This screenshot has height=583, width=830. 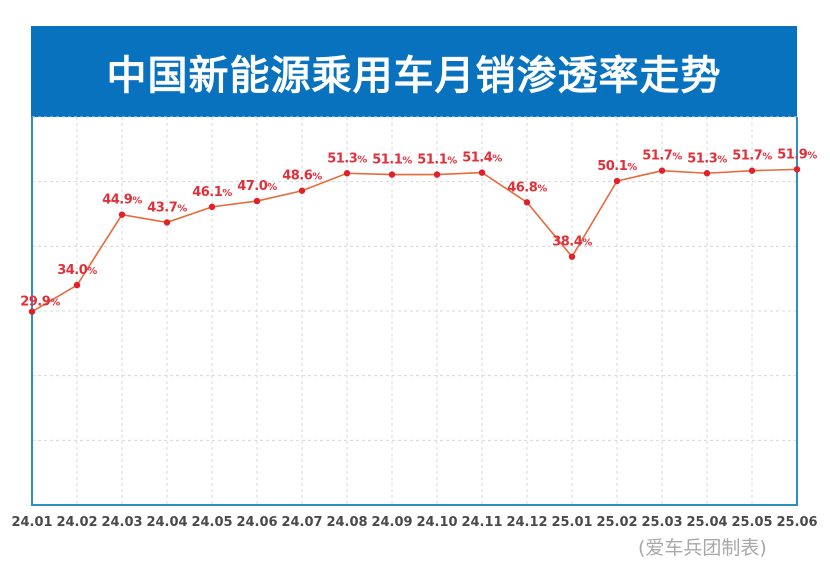 What do you see at coordinates (212, 192) in the screenshot?
I see `data-label: 46.1%` at bounding box center [212, 192].